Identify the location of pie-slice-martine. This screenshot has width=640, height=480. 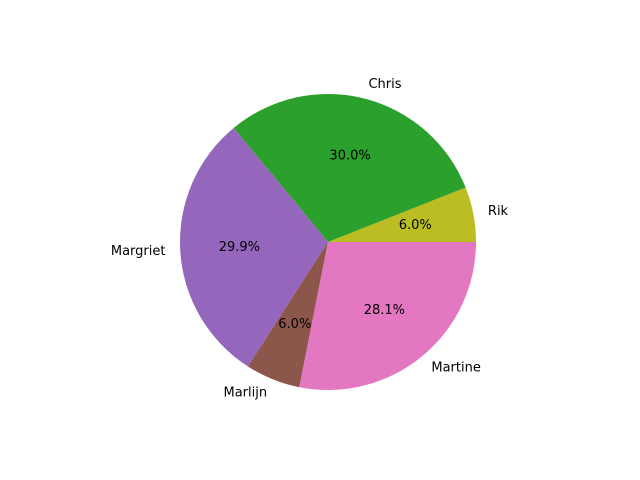
(387, 316).